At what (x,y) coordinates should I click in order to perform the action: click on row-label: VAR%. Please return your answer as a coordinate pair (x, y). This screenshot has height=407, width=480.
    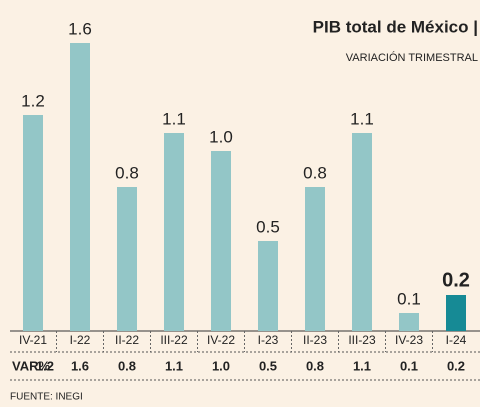
    Looking at the image, I should click on (31, 365).